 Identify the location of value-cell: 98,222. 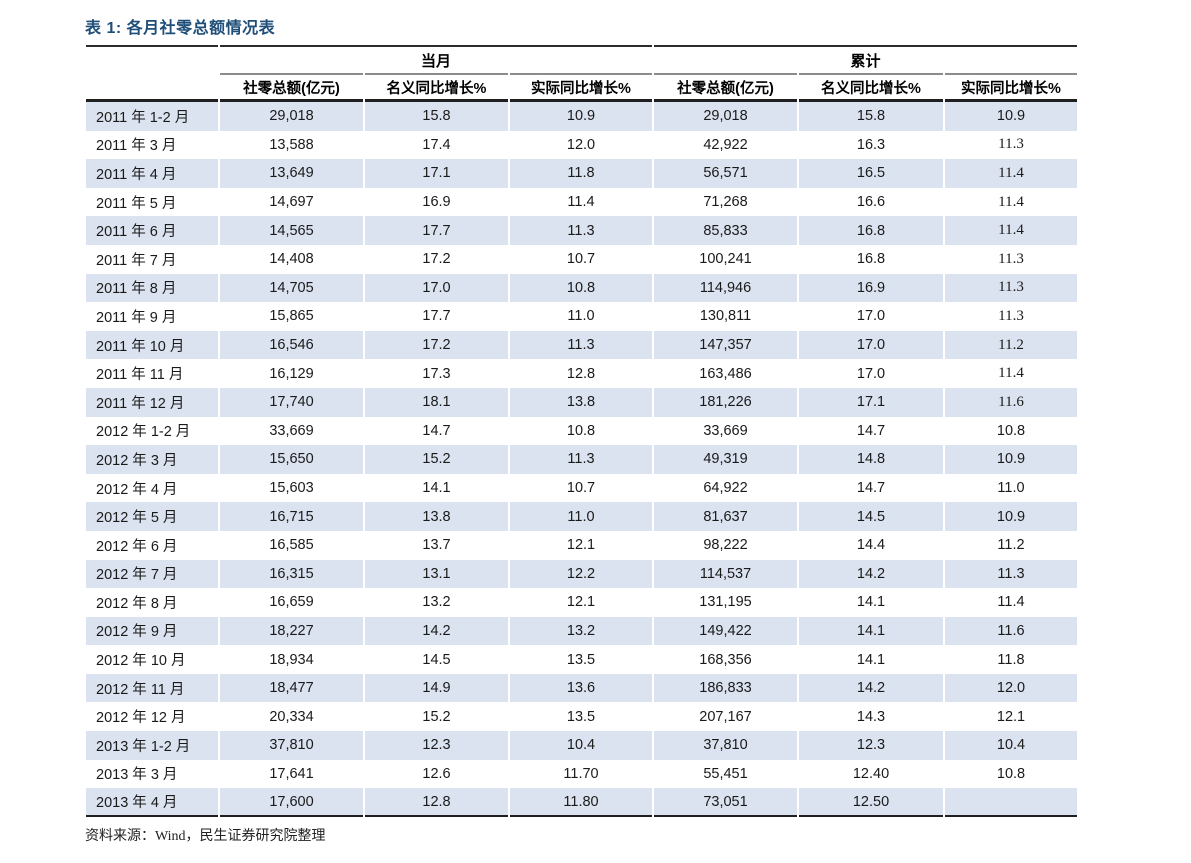
(725, 545).